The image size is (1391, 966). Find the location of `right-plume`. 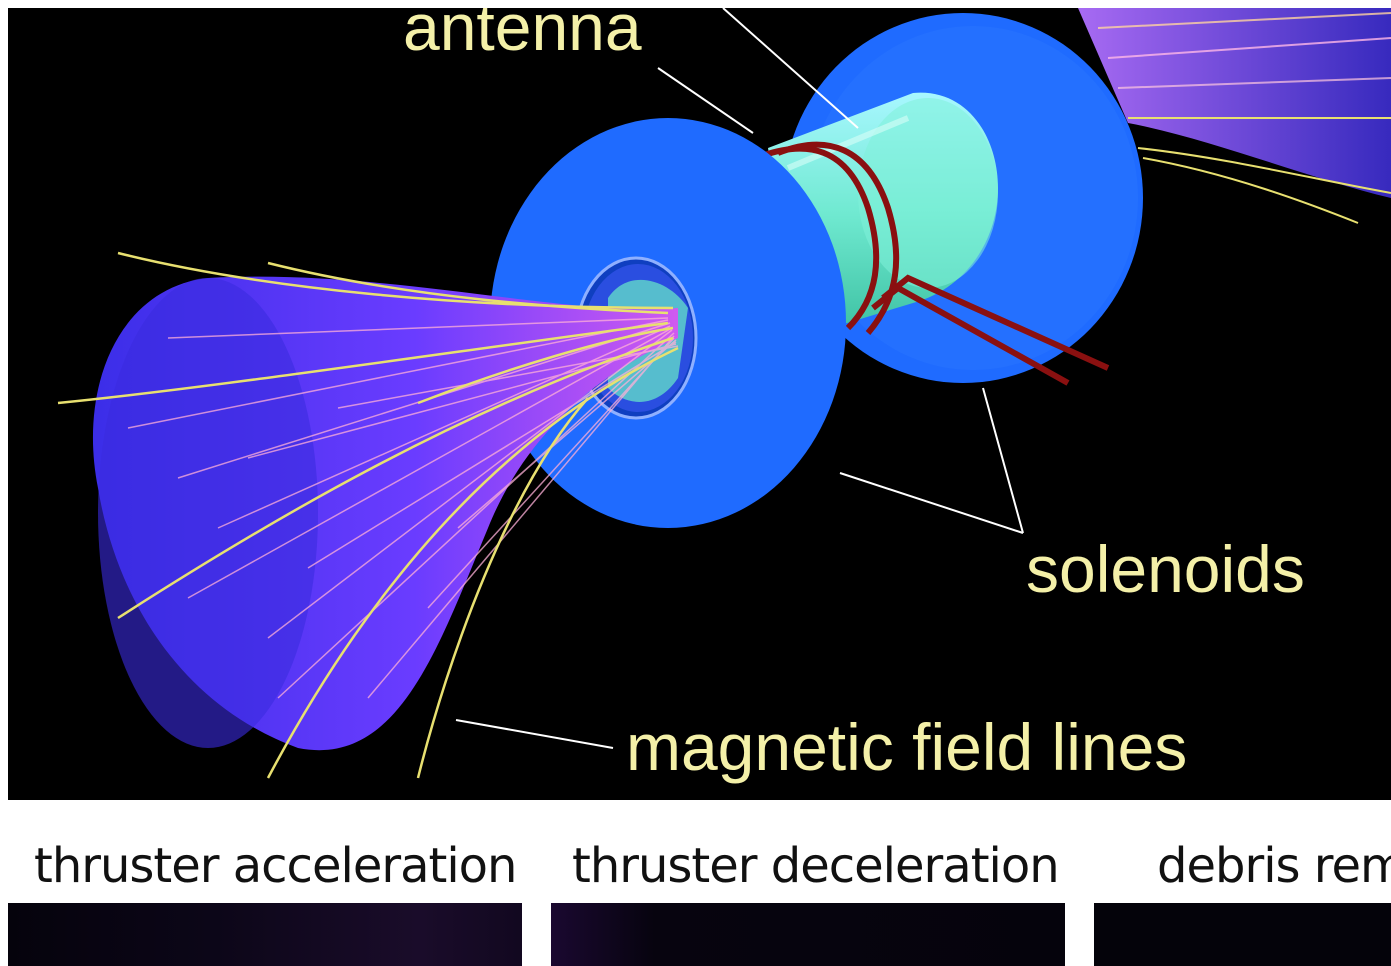

right-plume is located at coordinates (1234, 116).